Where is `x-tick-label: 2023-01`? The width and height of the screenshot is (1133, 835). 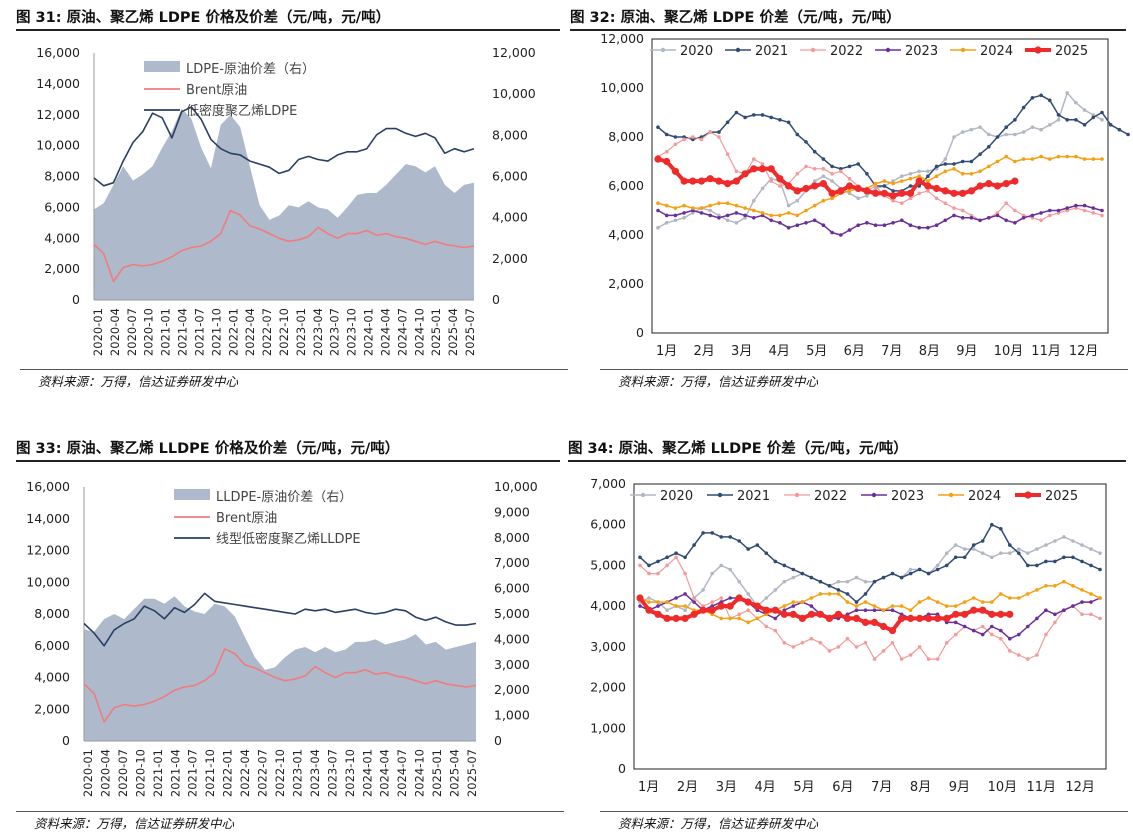
x-tick-label: 2023-01 is located at coordinates (301, 332).